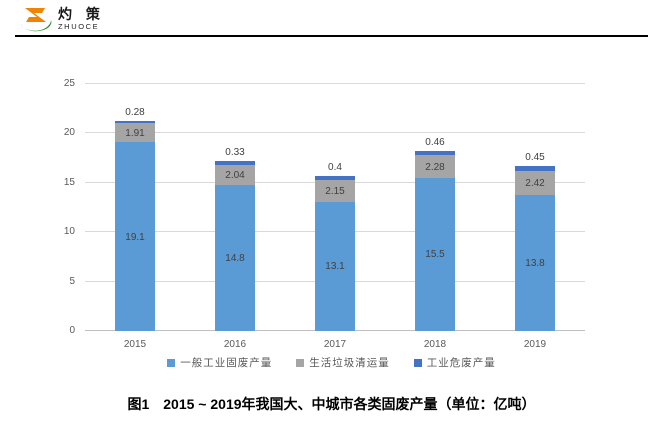 The width and height of the screenshot is (663, 444). I want to click on data-label-2015-s2: 0.28, so click(135, 112).